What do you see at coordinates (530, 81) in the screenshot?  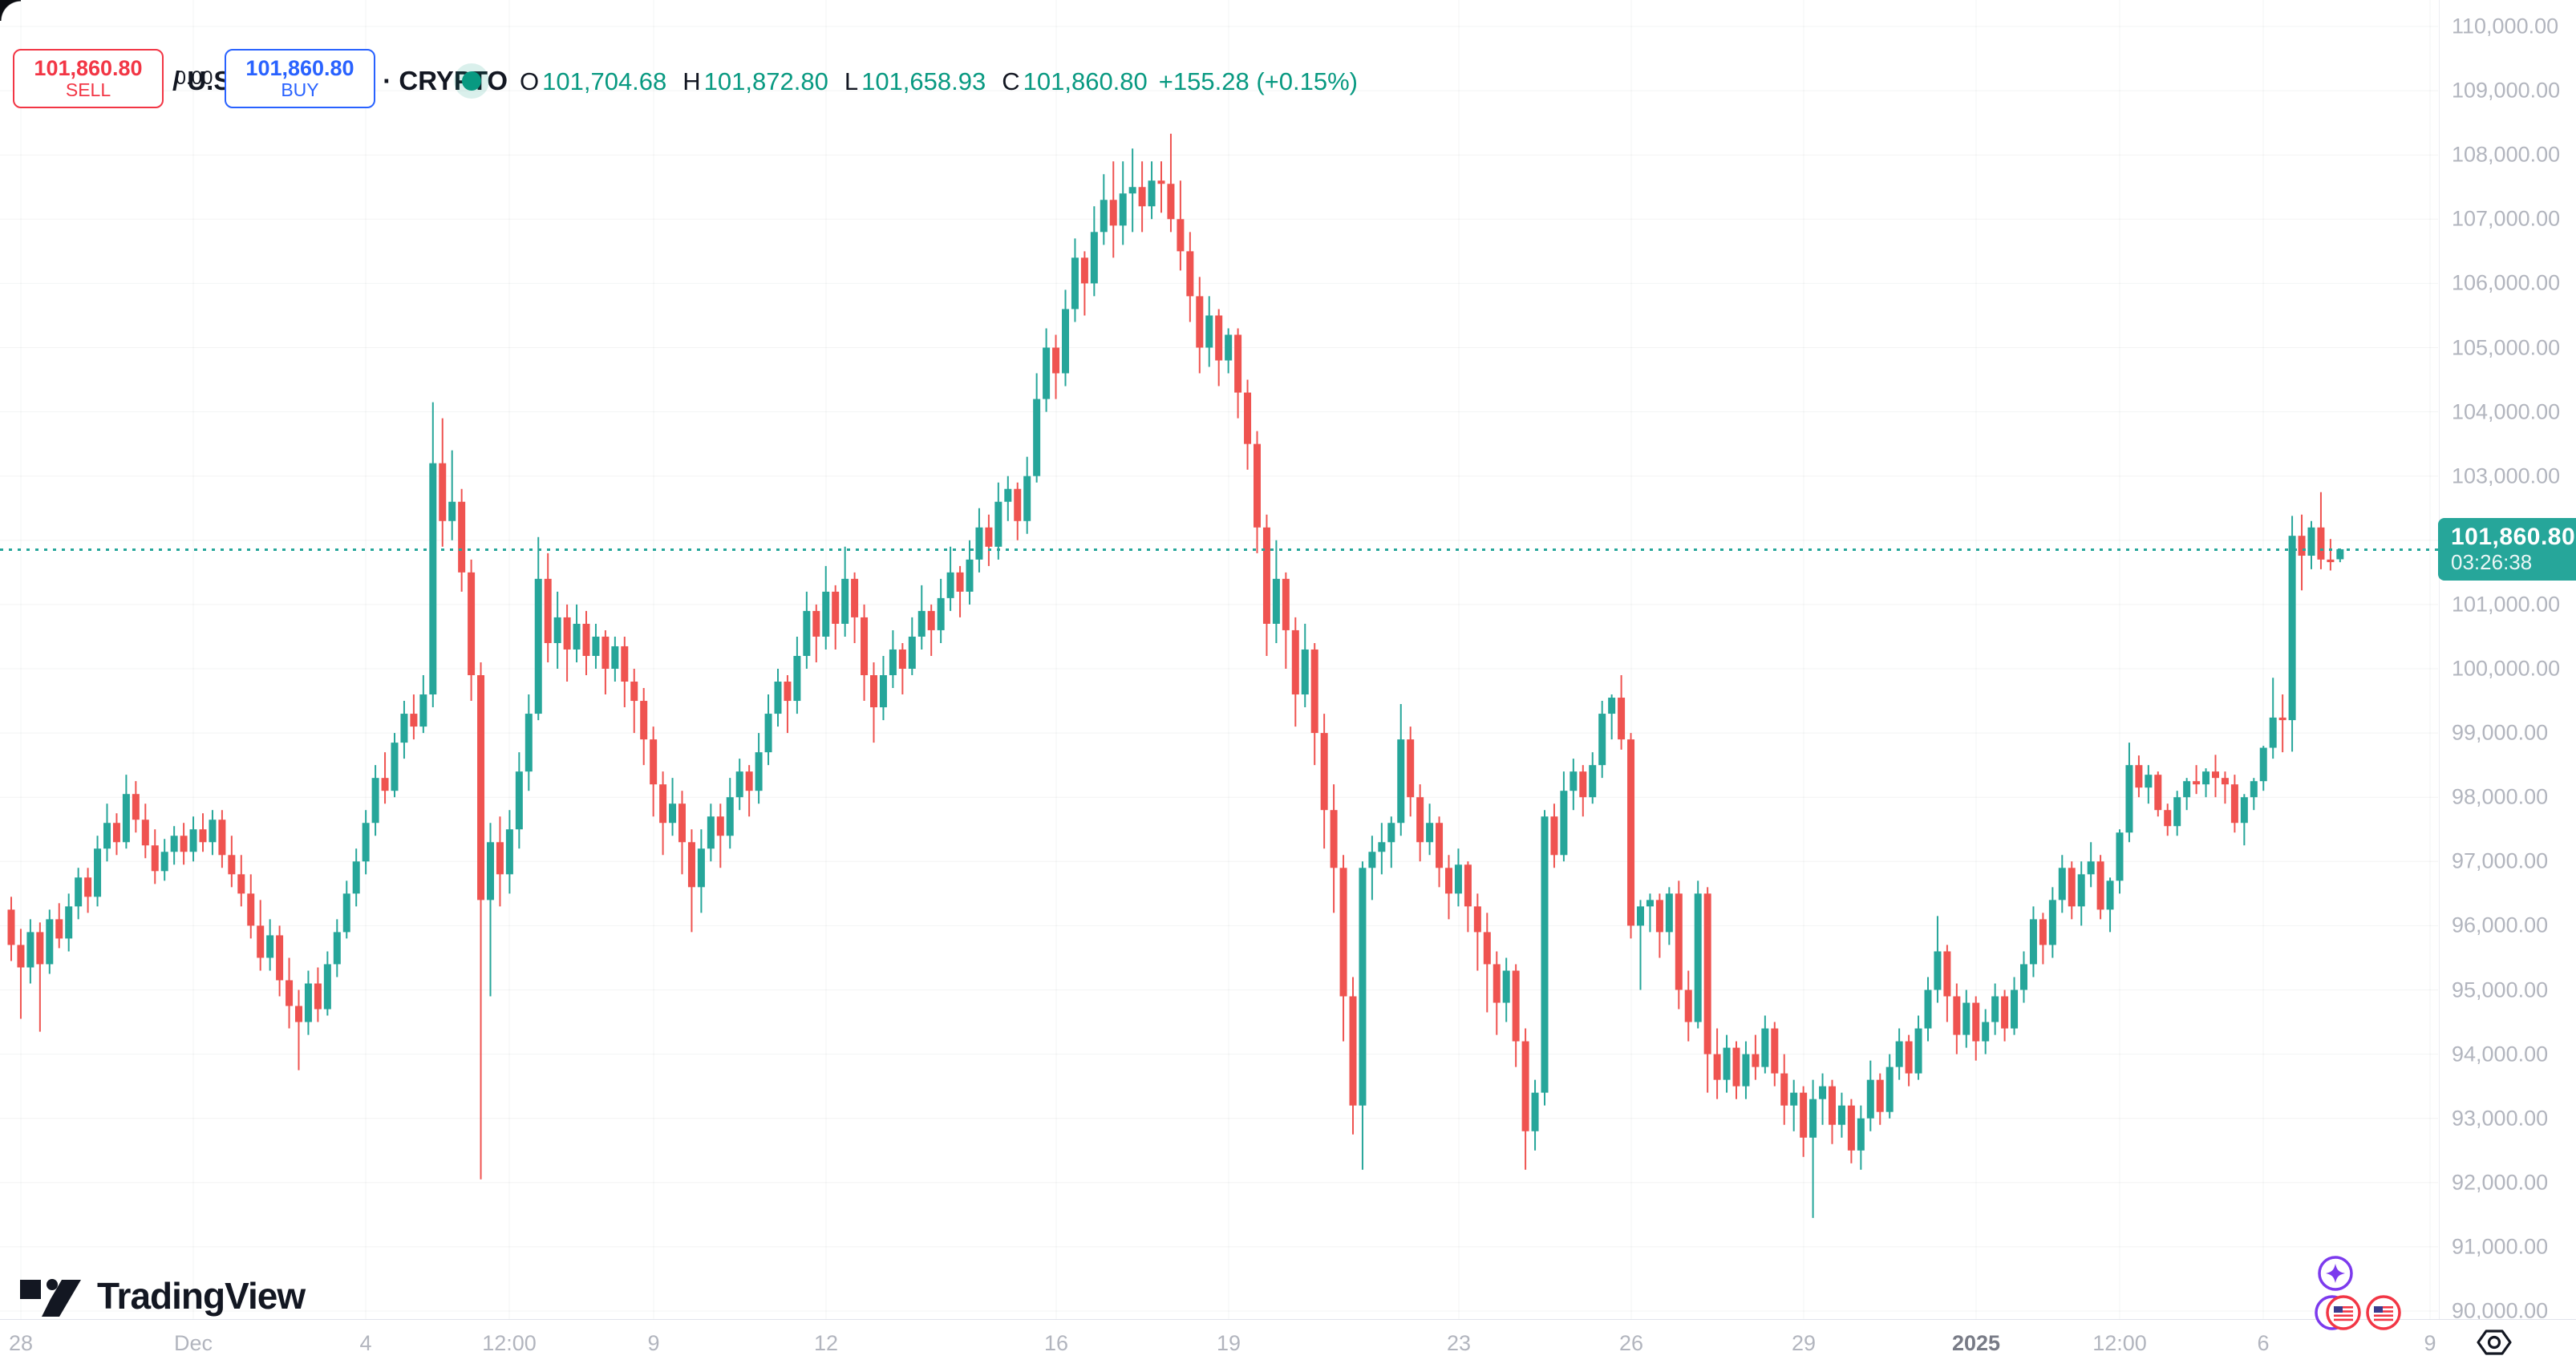 I see `legend-open-label: O` at bounding box center [530, 81].